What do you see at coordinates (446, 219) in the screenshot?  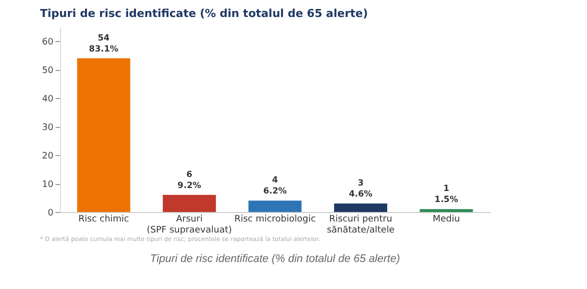 I see `x-tick-label: Mediu` at bounding box center [446, 219].